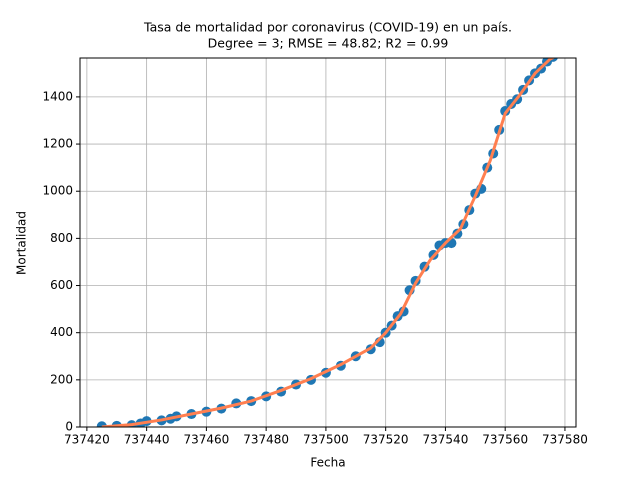 This screenshot has height=480, width=640. What do you see at coordinates (328, 43) in the screenshot?
I see `chart-subtitle: Degree = 3; RMSE = 48.82; R2 = 0.99` at bounding box center [328, 43].